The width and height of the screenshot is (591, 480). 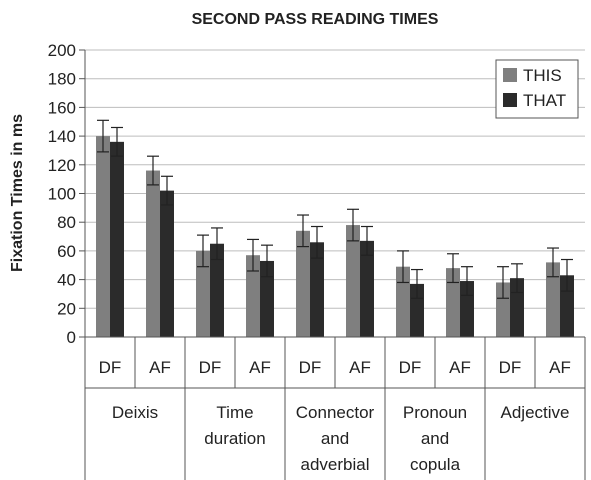 What do you see at coordinates (510, 75) in the screenshot?
I see `legend-swatch-this` at bounding box center [510, 75].